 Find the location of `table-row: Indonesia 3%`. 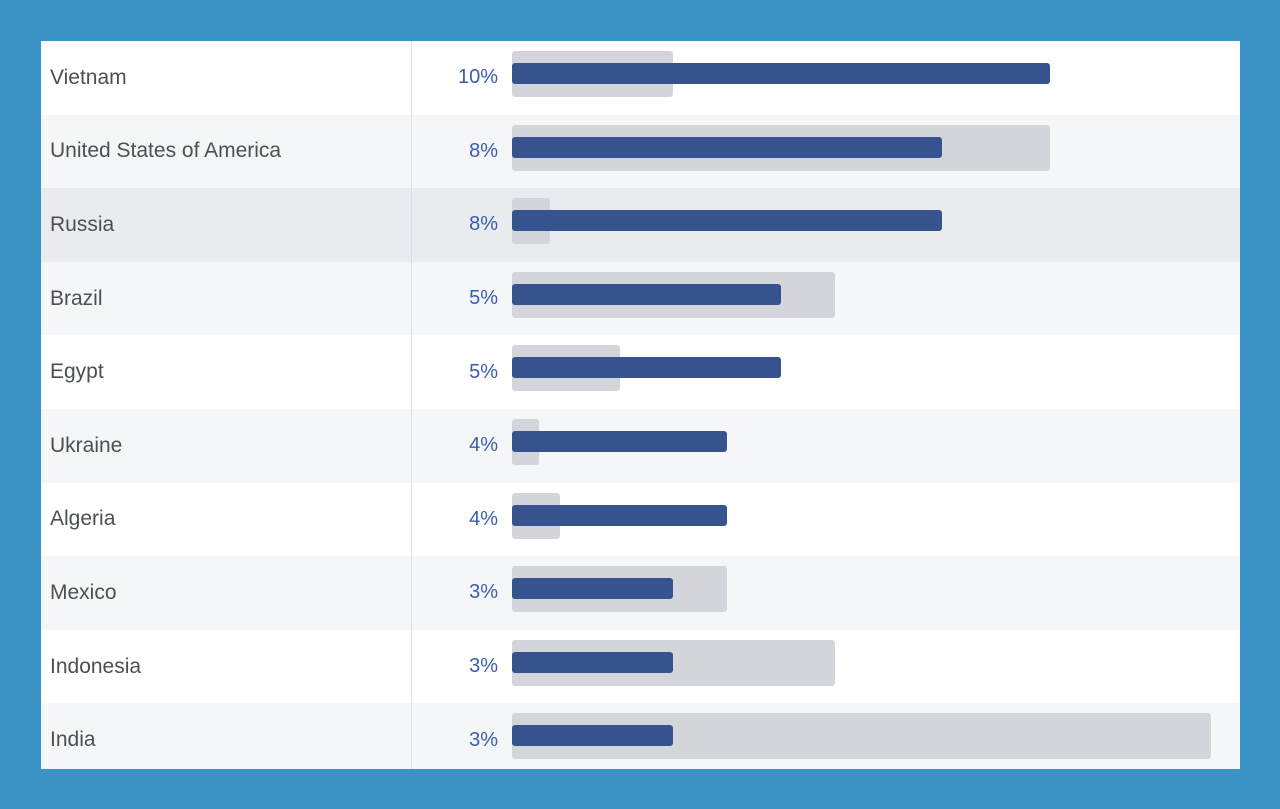

table-row: Indonesia 3% is located at coordinates (640, 667).